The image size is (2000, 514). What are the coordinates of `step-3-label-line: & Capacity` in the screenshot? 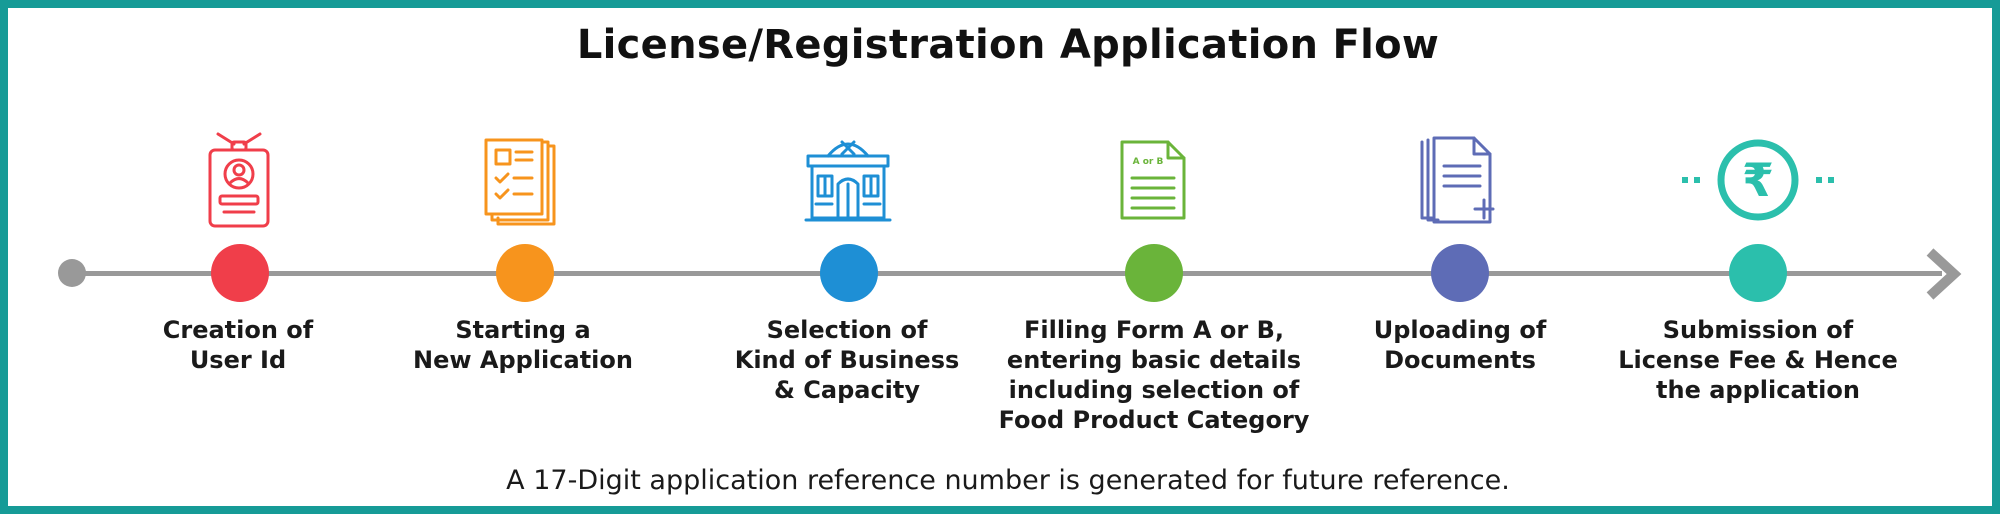 It's located at (847, 390).